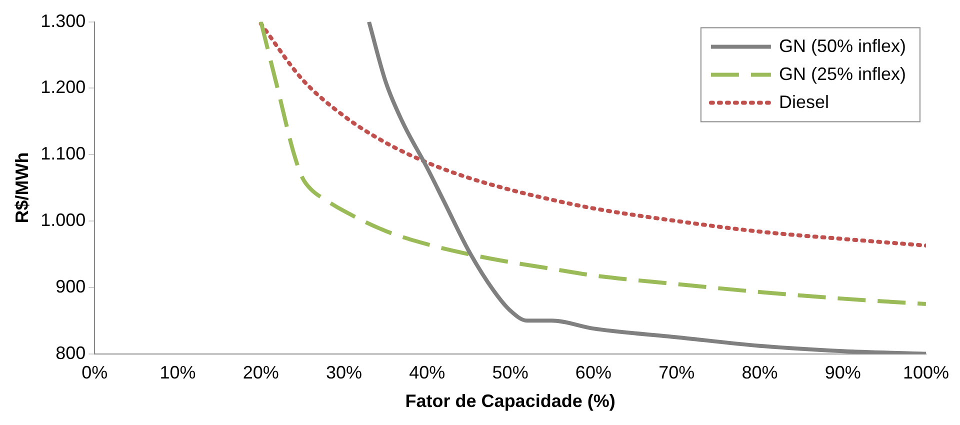 The image size is (960, 425). I want to click on x-tick-label: 70%, so click(676, 372).